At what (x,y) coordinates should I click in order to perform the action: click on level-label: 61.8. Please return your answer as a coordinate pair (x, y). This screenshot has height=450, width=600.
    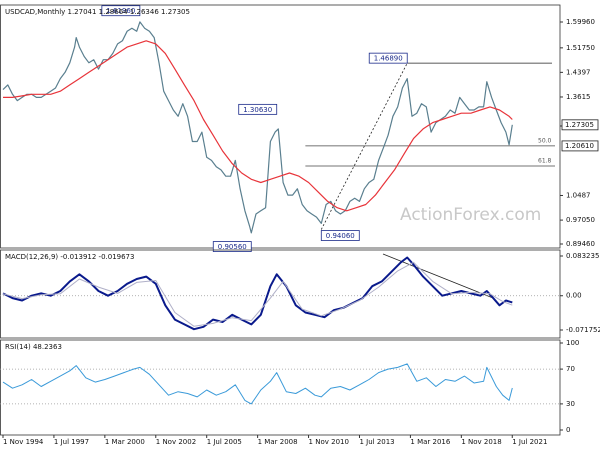
    Looking at the image, I should click on (545, 160).